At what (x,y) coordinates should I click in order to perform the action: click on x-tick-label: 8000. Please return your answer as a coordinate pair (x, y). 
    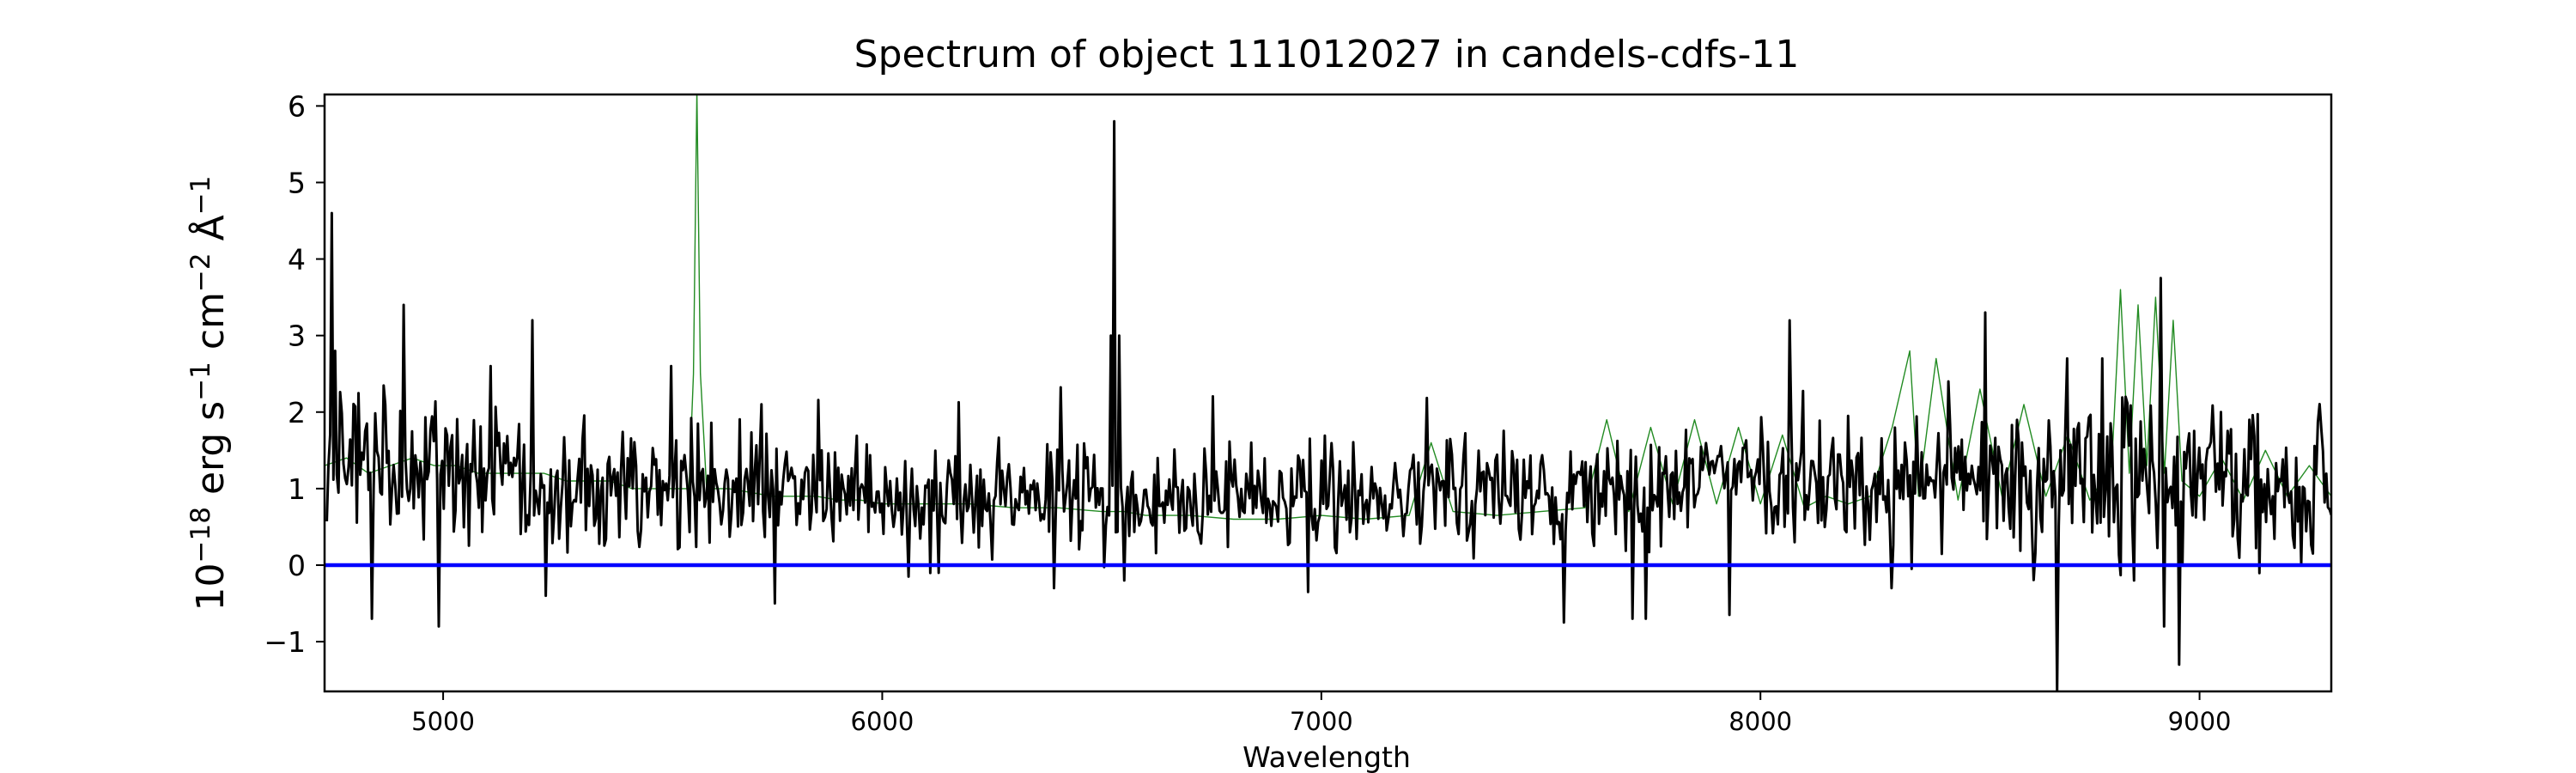
    Looking at the image, I should click on (1760, 721).